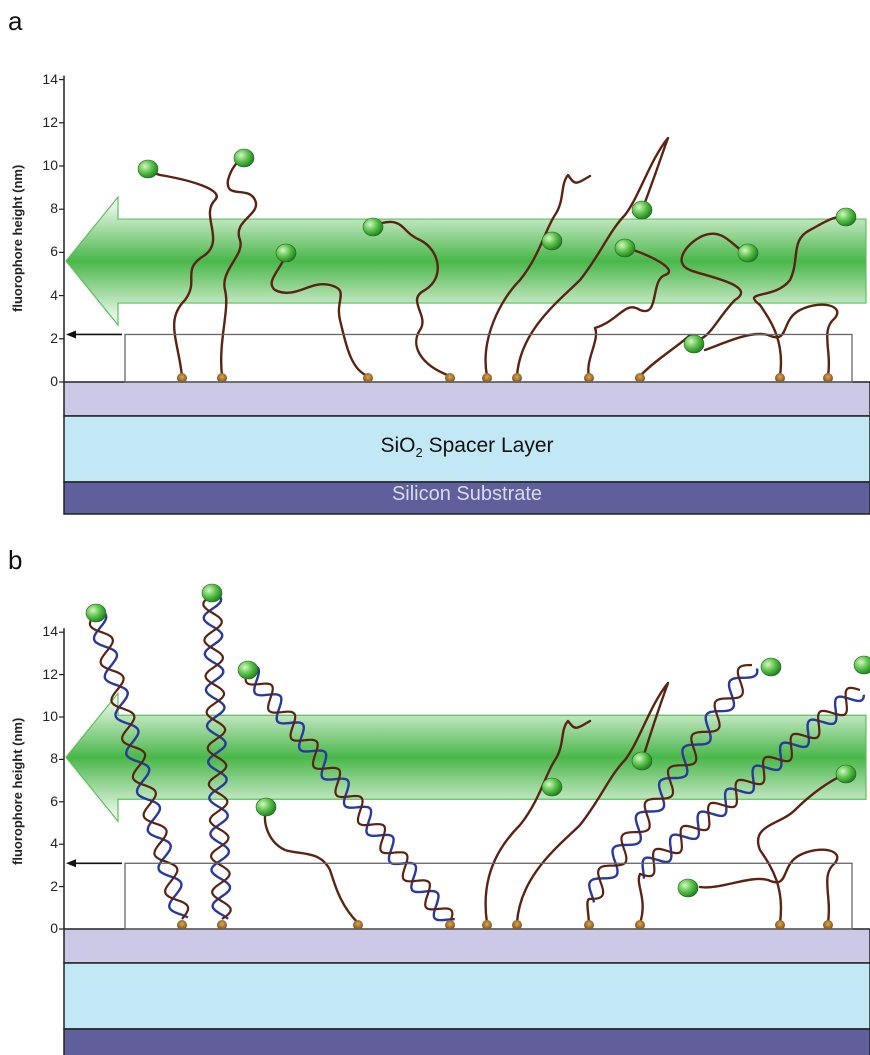 The height and width of the screenshot is (1055, 870). I want to click on panel-letter: b, so click(15, 560).